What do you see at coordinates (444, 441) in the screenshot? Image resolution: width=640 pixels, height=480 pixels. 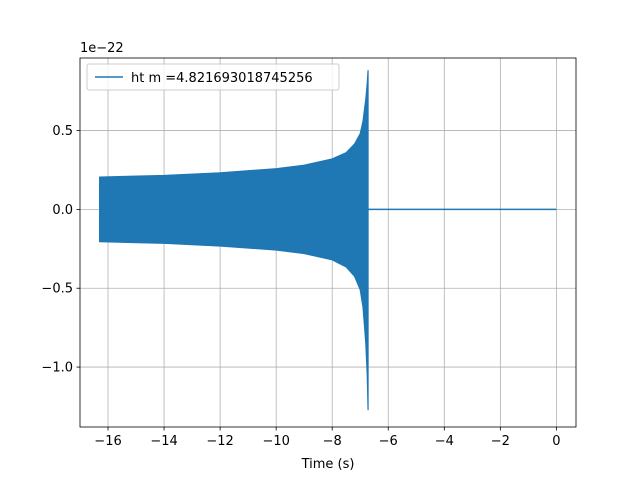 I see `x-tick-label: −4` at bounding box center [444, 441].